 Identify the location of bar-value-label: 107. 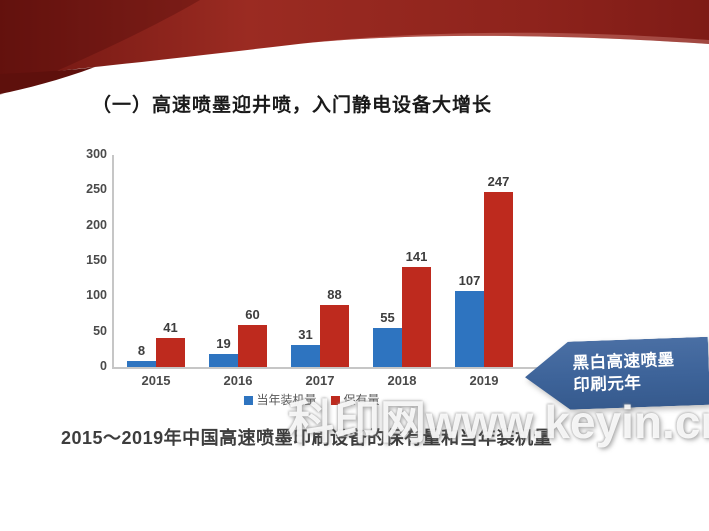
(469, 280).